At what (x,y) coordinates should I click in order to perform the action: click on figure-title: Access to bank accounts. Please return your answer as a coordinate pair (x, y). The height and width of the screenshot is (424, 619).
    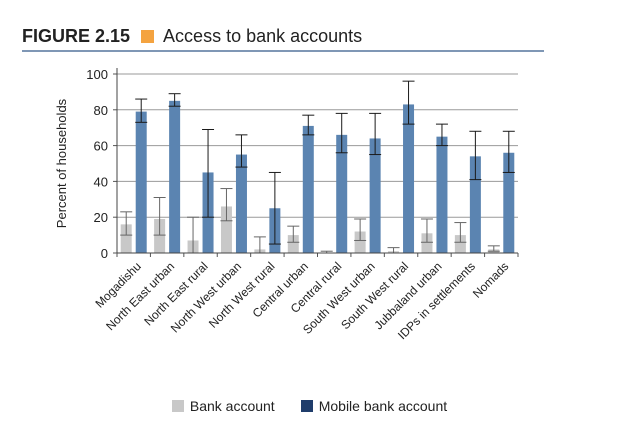
    Looking at the image, I should click on (263, 35).